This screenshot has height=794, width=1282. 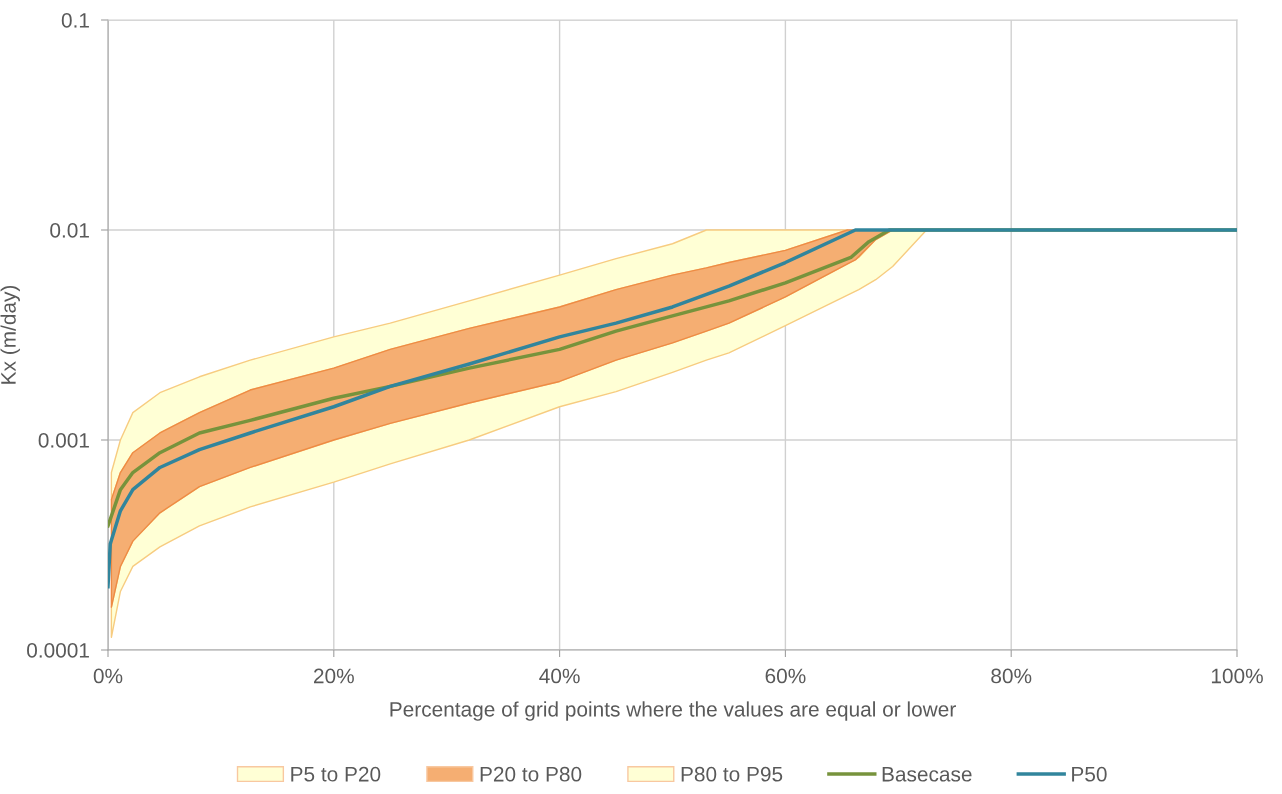 What do you see at coordinates (108, 676) in the screenshot?
I see `x-tick-label: 0%` at bounding box center [108, 676].